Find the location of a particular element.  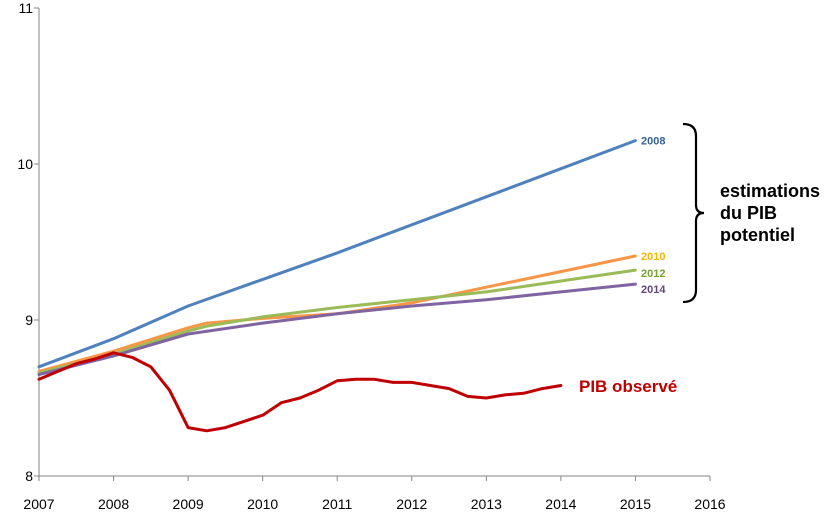

series-line-2012 is located at coordinates (337, 321).